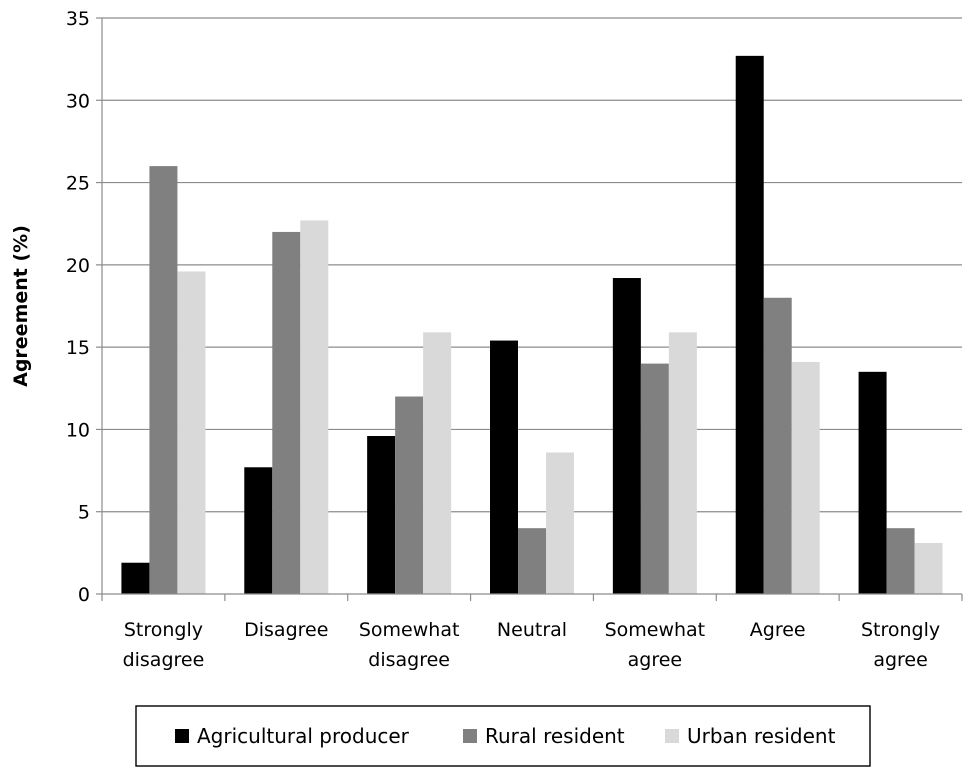 The height and width of the screenshot is (767, 963). Describe the element at coordinates (286, 630) in the screenshot. I see `x-tick-label: Disagree` at that location.